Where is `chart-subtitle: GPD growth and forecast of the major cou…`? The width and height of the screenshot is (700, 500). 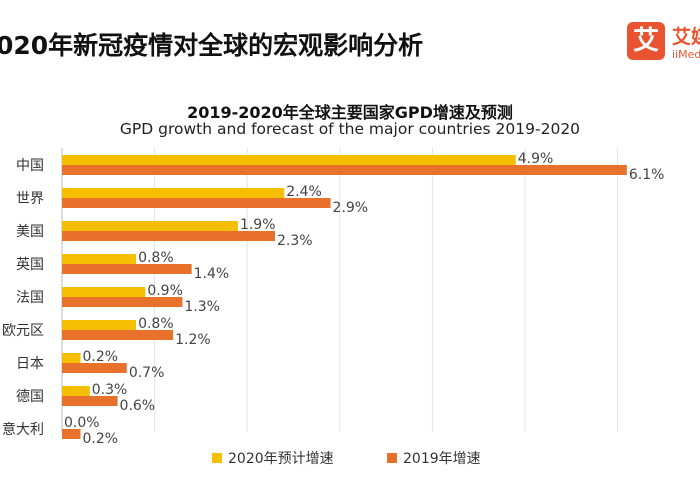
chart-subtitle: GPD growth and forecast of the major cou… is located at coordinates (350, 129).